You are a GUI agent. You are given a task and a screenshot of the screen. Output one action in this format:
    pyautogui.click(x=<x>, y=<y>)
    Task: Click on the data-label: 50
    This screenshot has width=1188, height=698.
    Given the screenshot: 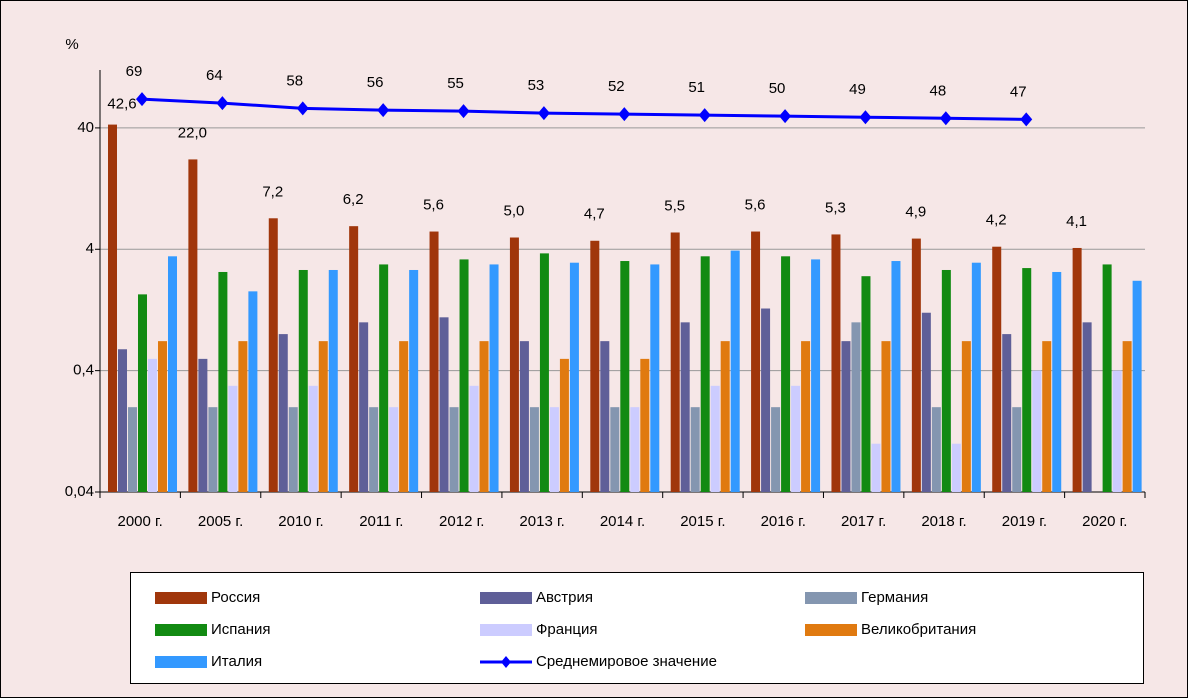 What is the action you would take?
    pyautogui.click(x=777, y=88)
    